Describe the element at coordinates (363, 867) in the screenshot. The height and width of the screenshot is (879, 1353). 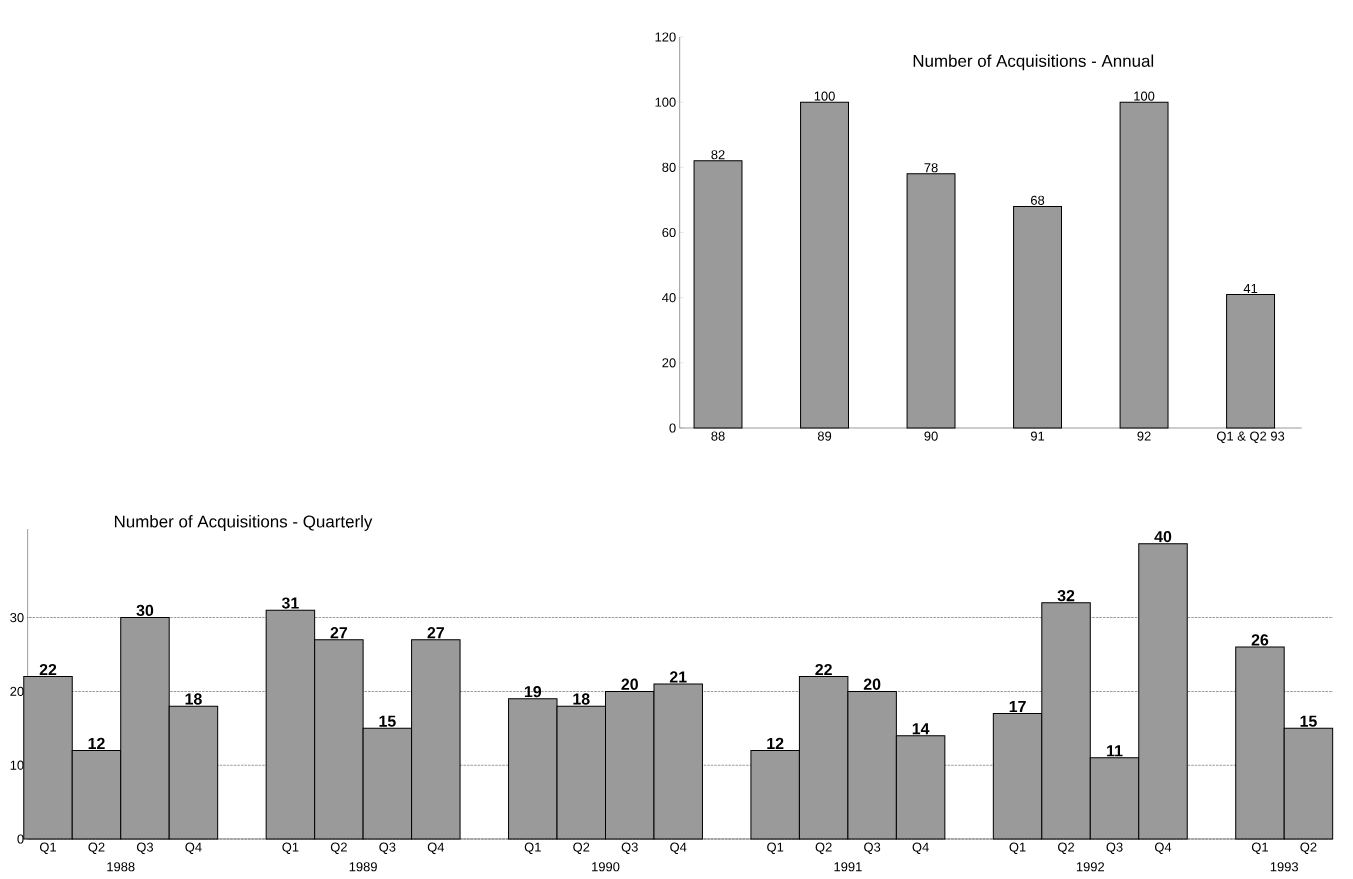
I see `text: 1989` at that location.